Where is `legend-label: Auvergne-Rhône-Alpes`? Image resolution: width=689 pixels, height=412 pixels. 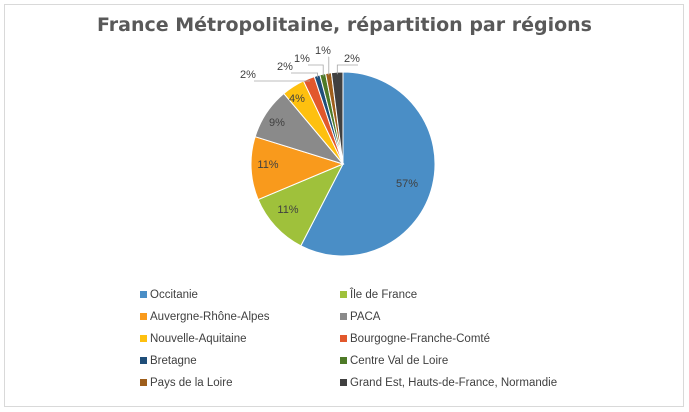 legend-label: Auvergne-Rhône-Alpes is located at coordinates (210, 317).